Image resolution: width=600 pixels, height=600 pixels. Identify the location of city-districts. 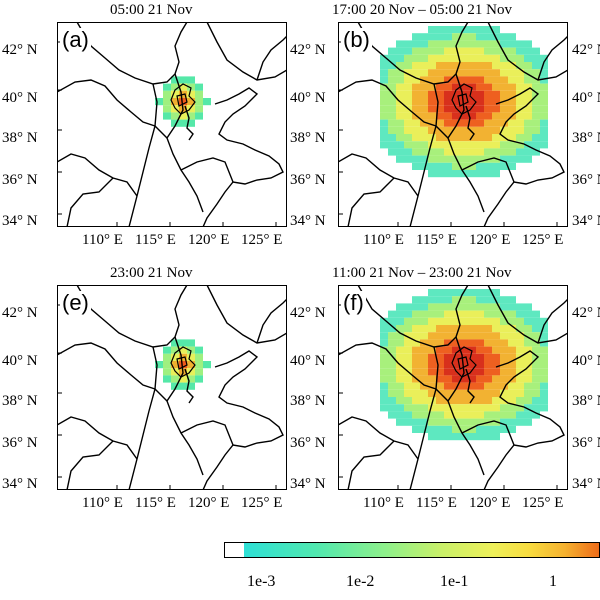
(183, 99).